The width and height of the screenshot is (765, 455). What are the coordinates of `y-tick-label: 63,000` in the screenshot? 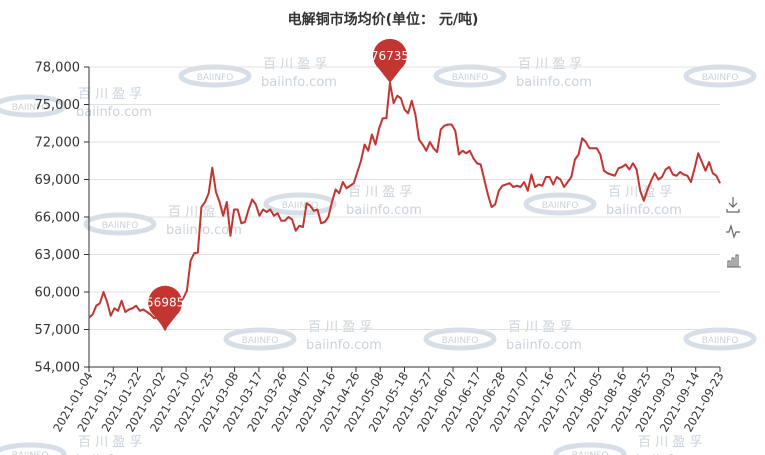 It's located at (58, 255).